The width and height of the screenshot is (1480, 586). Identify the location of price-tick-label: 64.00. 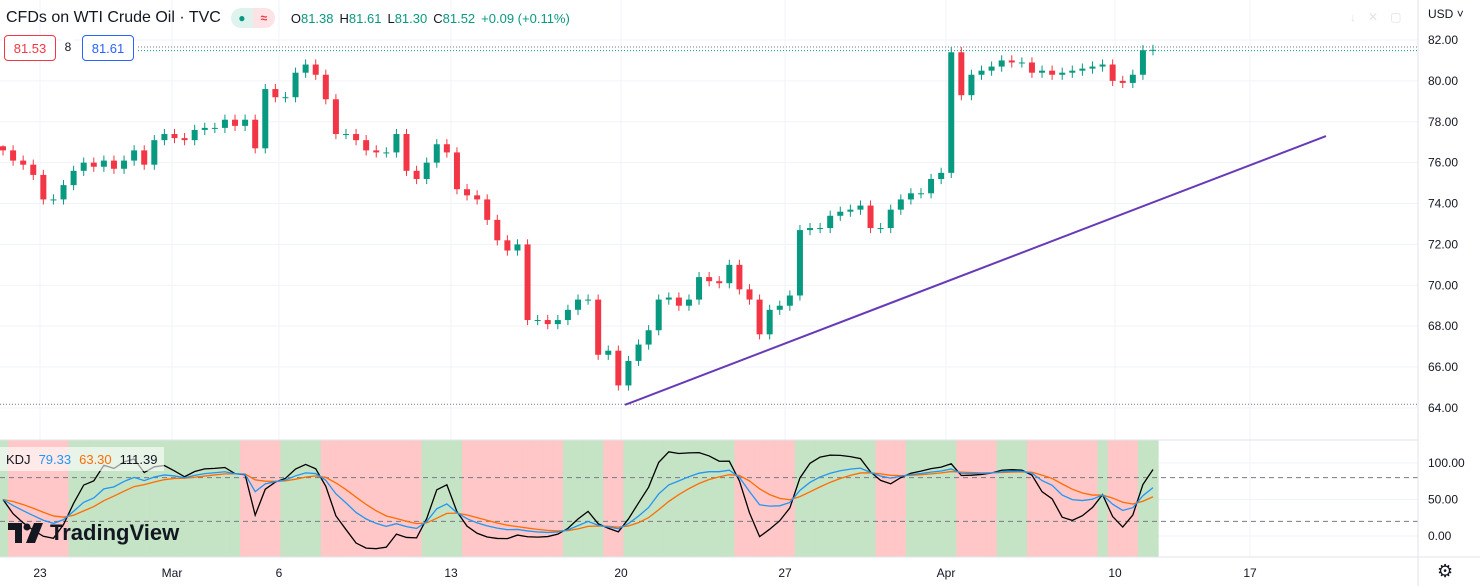
(1443, 408).